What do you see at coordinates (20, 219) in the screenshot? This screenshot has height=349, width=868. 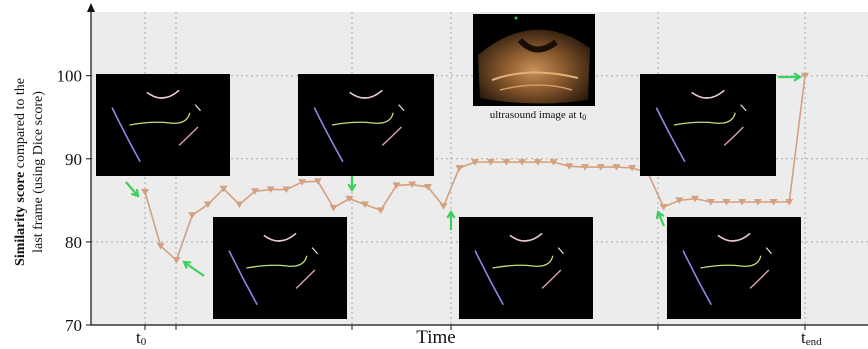 I see `y-axis-label-bold: Similarity score` at bounding box center [20, 219].